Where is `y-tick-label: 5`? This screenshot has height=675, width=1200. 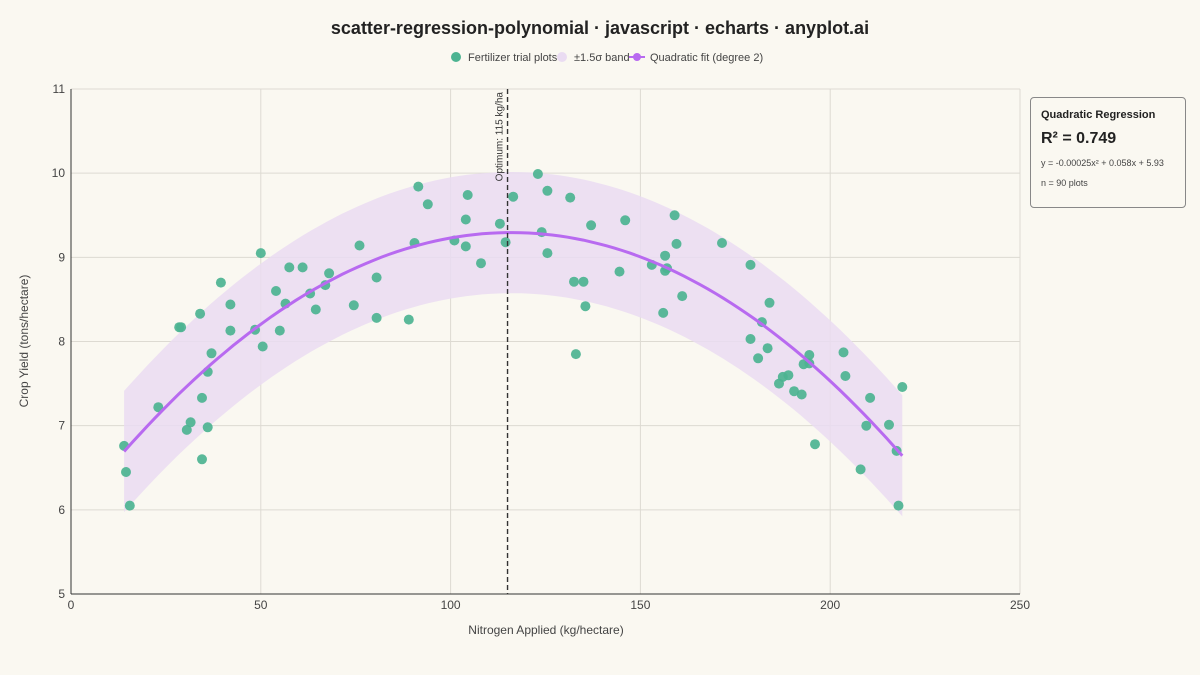
y-tick-label: 5 is located at coordinates (61, 594).